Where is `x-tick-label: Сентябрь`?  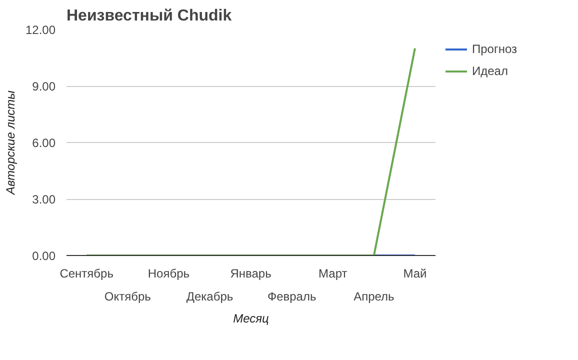
x-tick-label: Сентябрь is located at coordinates (87, 273).